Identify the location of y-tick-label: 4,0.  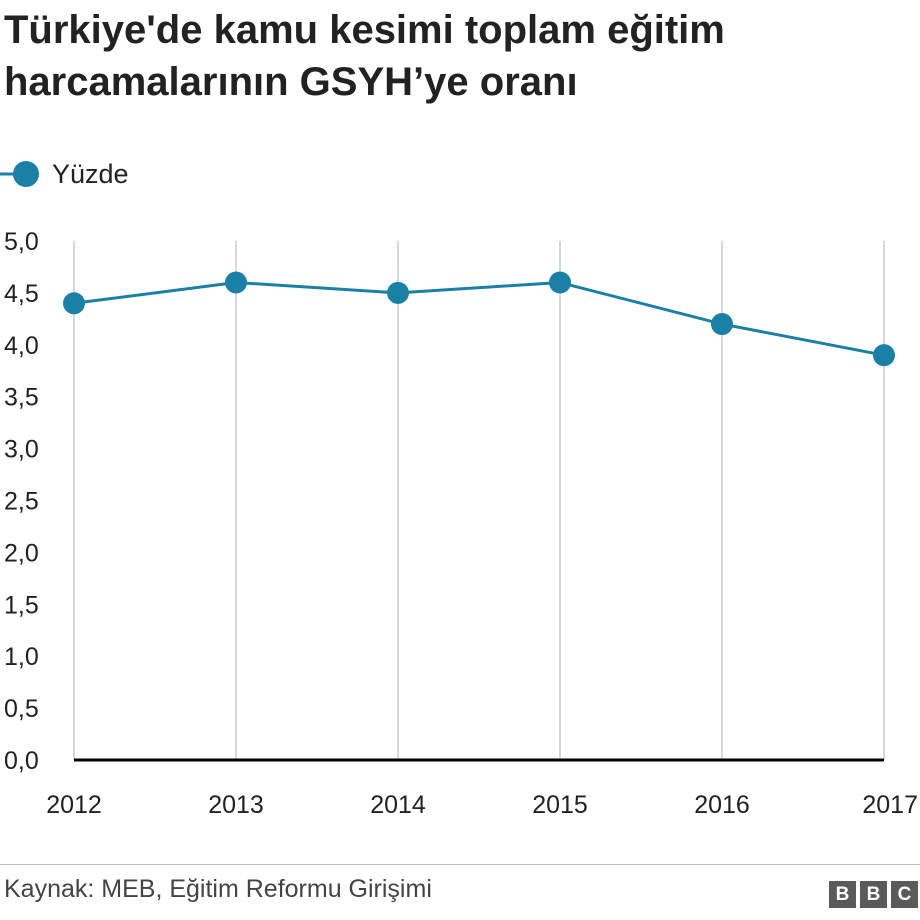
(21, 346).